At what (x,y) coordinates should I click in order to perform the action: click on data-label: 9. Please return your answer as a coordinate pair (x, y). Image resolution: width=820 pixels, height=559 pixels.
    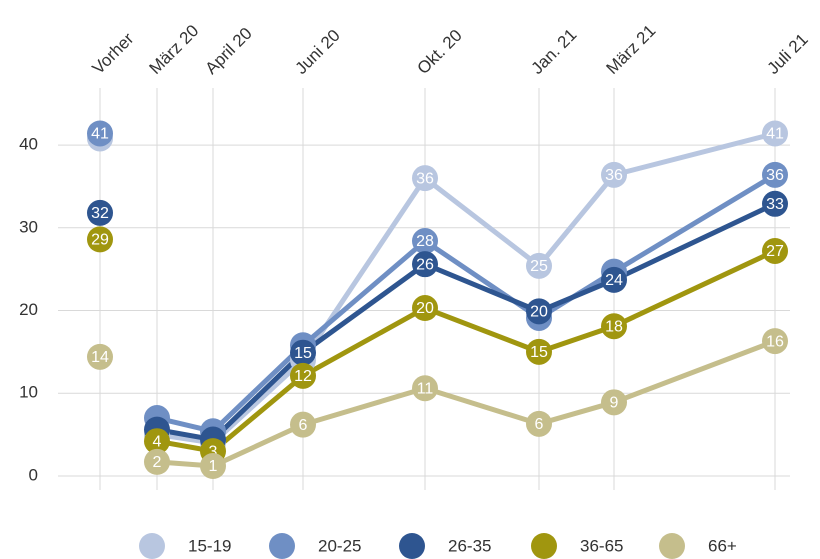
    Looking at the image, I should click on (614, 403).